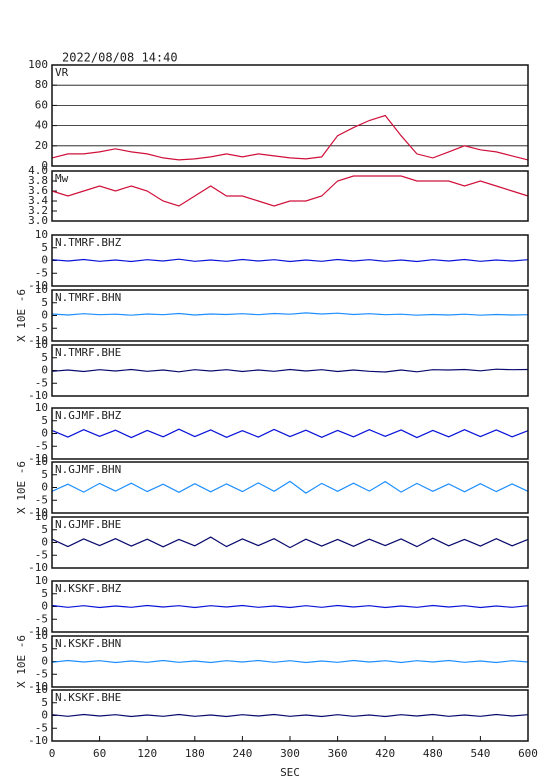 This screenshot has height=781, width=554. What do you see at coordinates (88, 242) in the screenshot?
I see `panel-label: N.TMRF.BHZ` at bounding box center [88, 242].